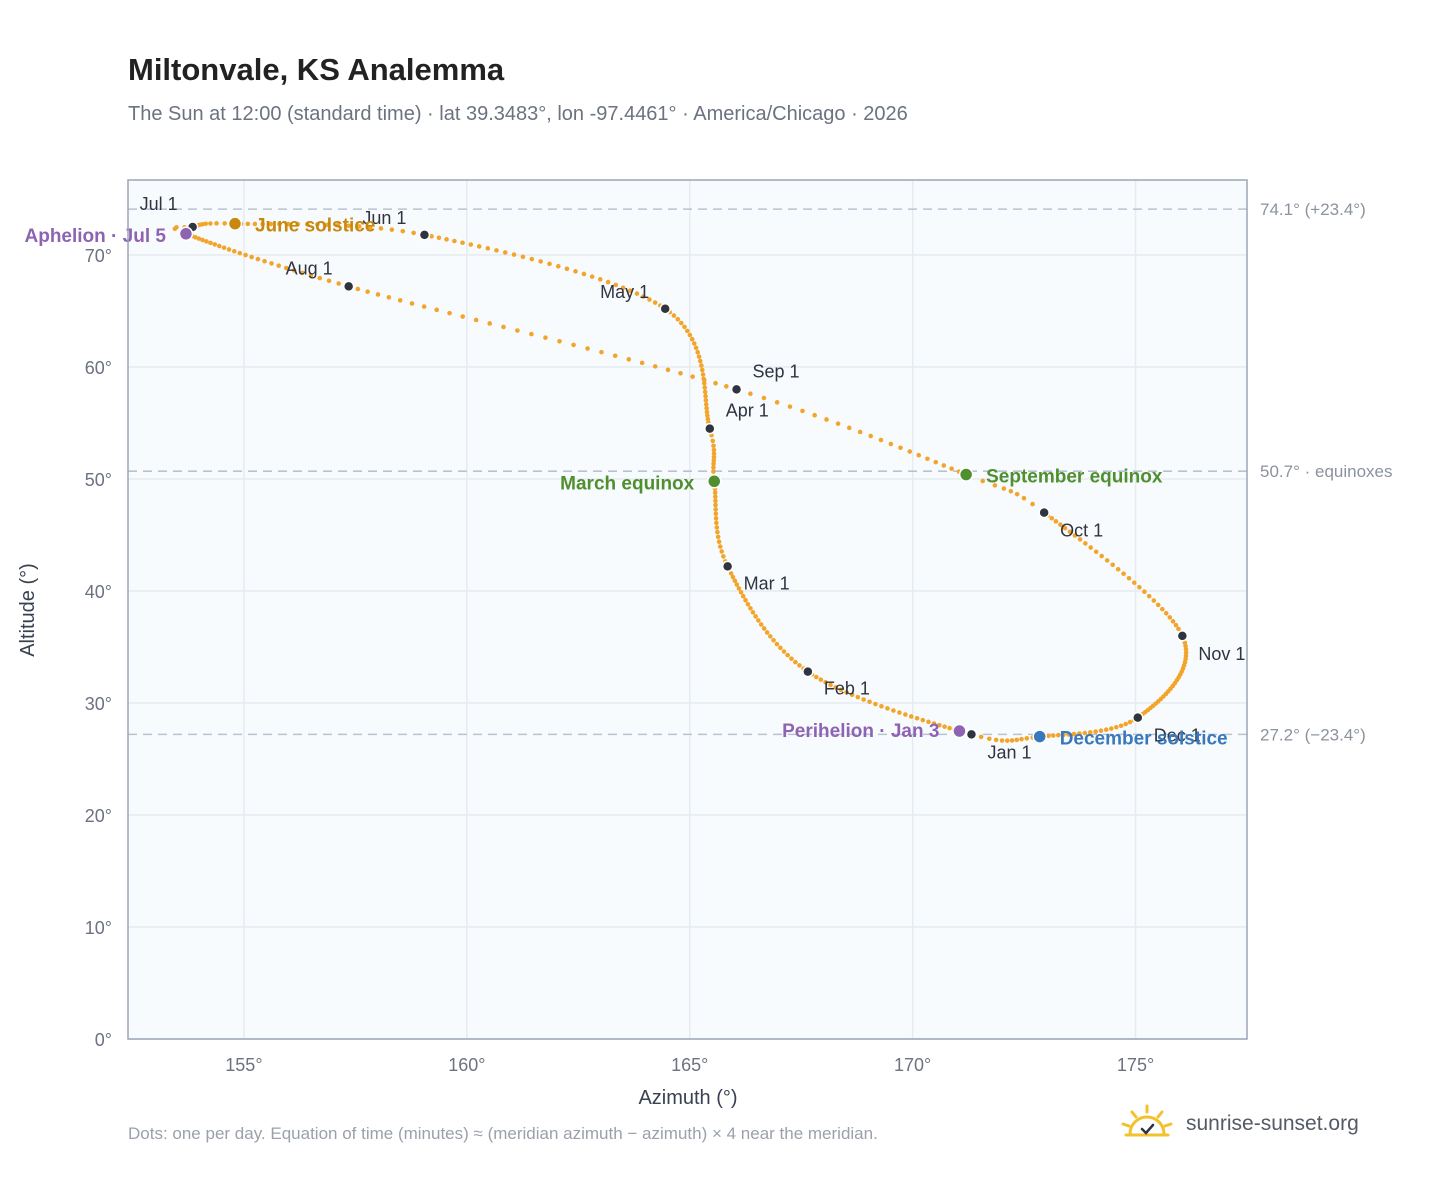 Image resolution: width=1448 pixels, height=1188 pixels. Describe the element at coordinates (689, 1065) in the screenshot. I see `x-tick-label: 165°` at that location.